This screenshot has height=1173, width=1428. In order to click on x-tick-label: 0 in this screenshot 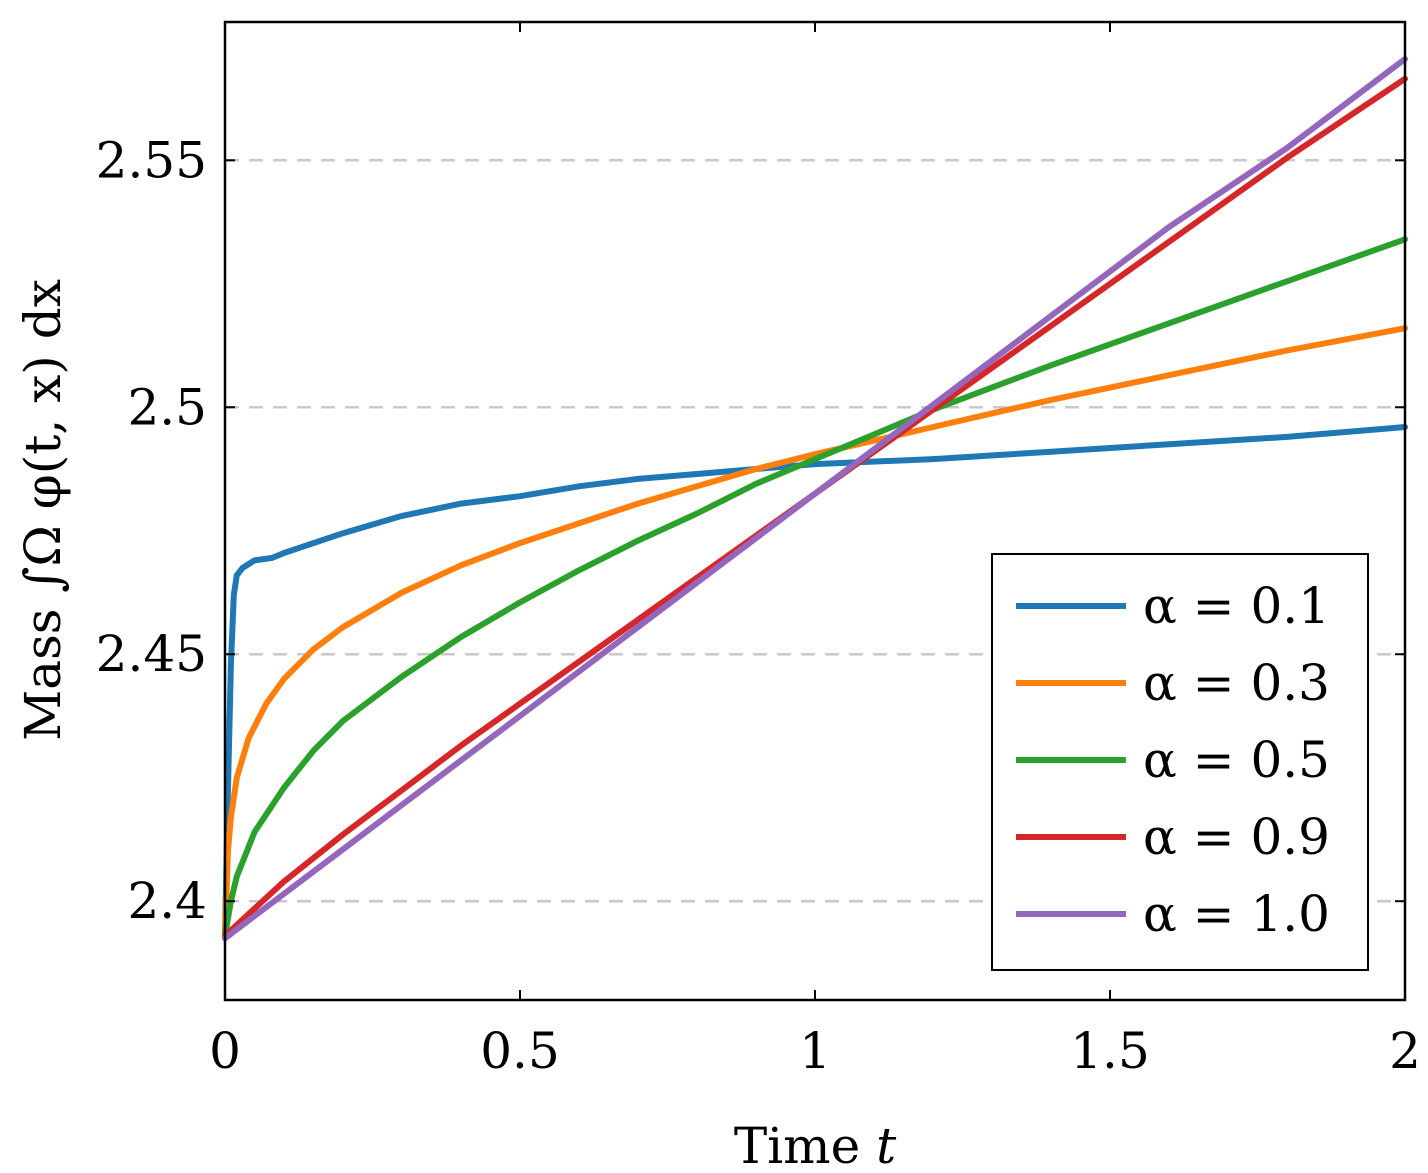, I will do `click(225, 1051)`.